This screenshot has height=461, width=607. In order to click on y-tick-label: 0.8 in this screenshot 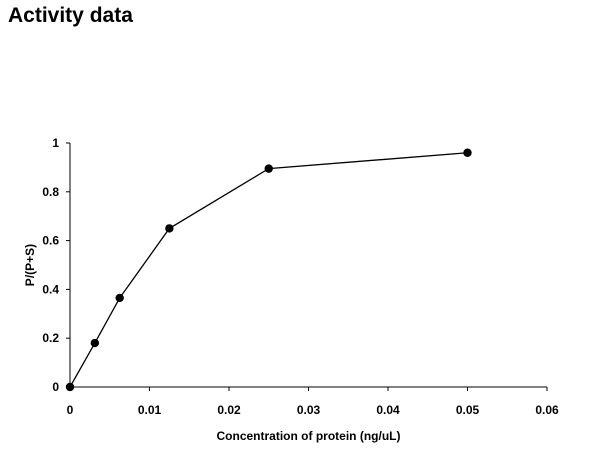, I will do `click(50, 192)`.